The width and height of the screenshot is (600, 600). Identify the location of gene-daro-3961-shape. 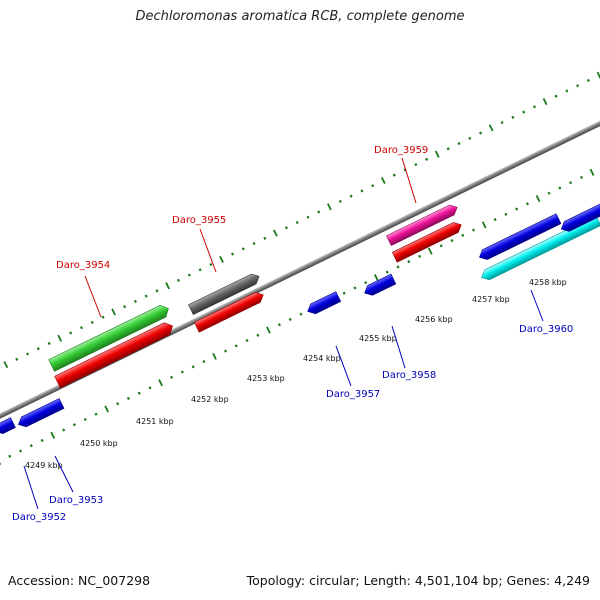
(580, 217).